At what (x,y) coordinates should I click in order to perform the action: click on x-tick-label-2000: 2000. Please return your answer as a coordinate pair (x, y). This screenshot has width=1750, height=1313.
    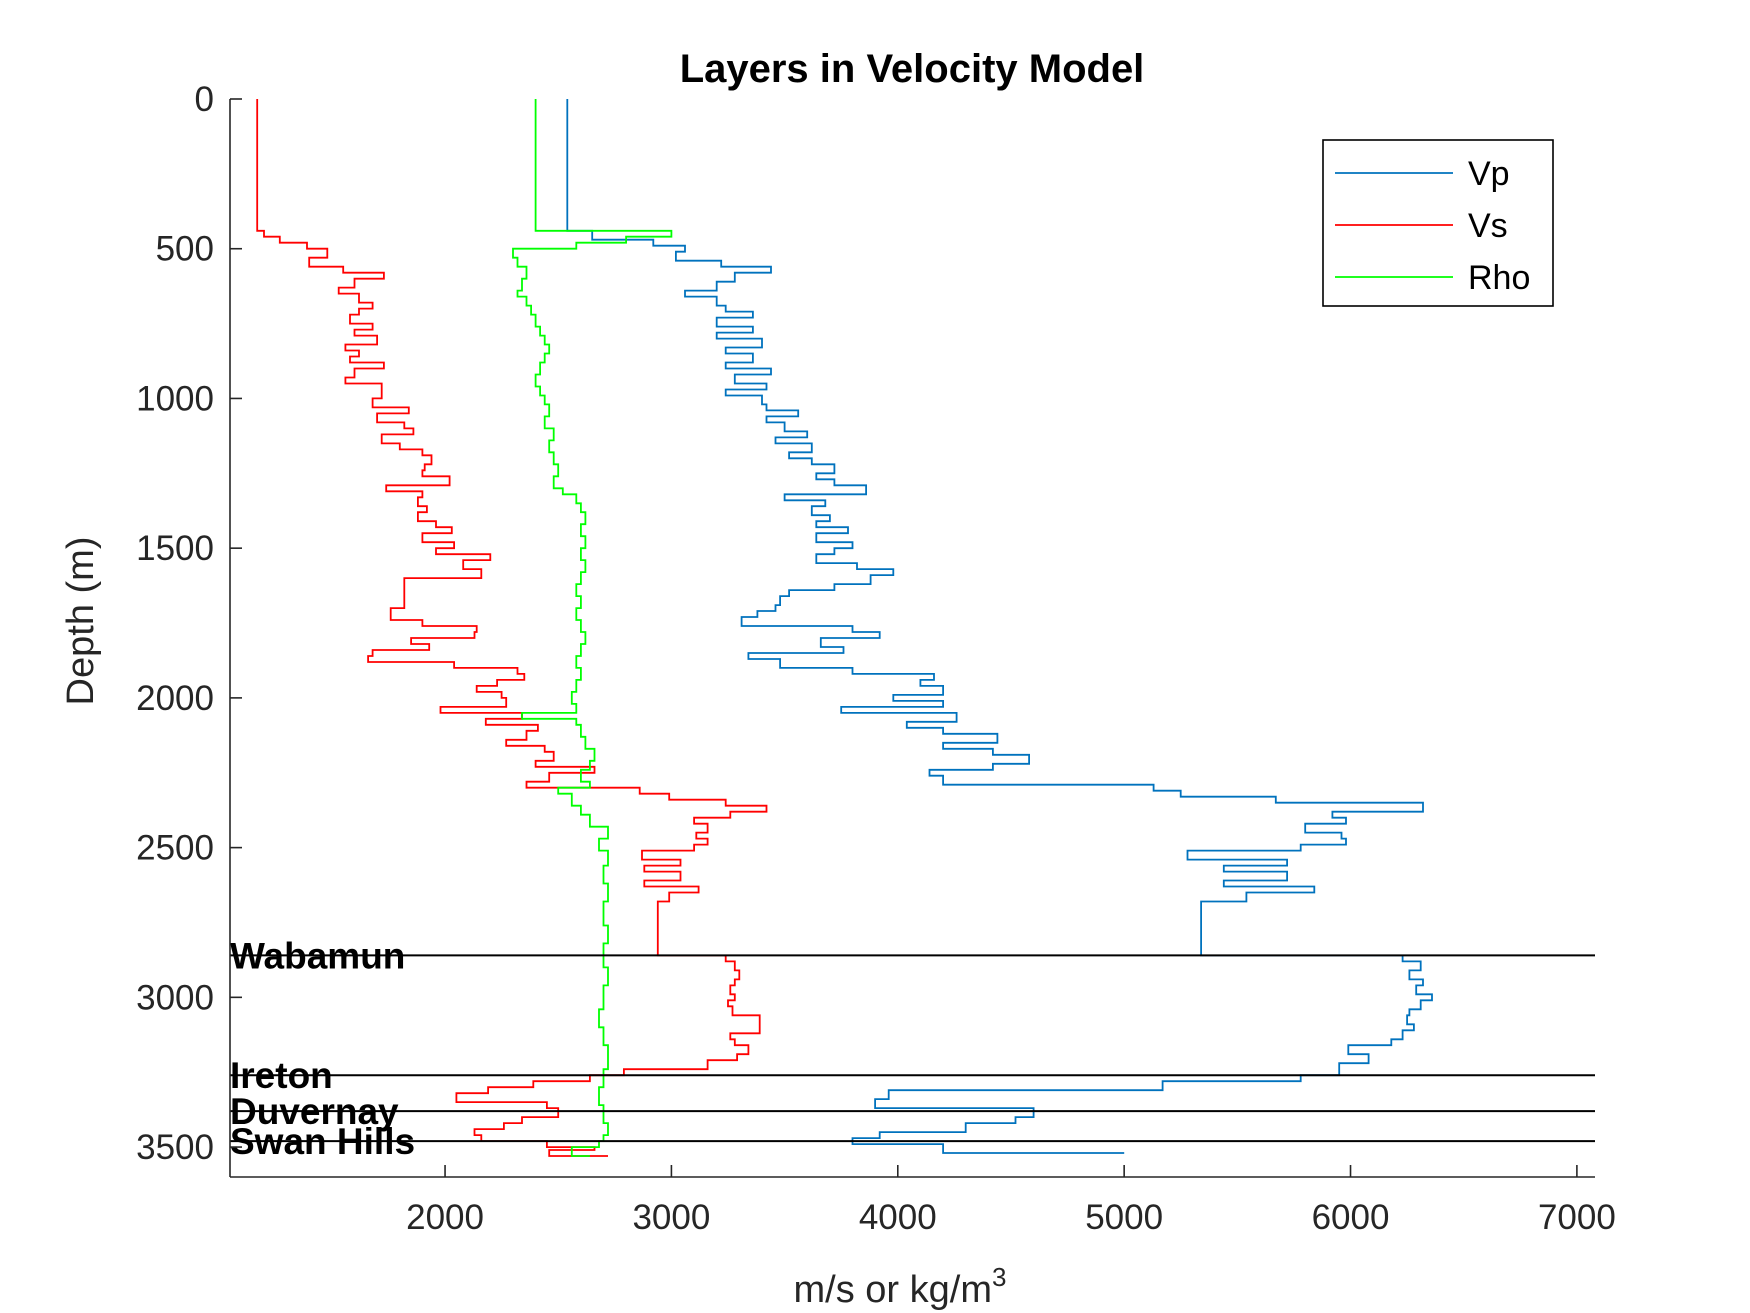
    Looking at the image, I should click on (445, 1217).